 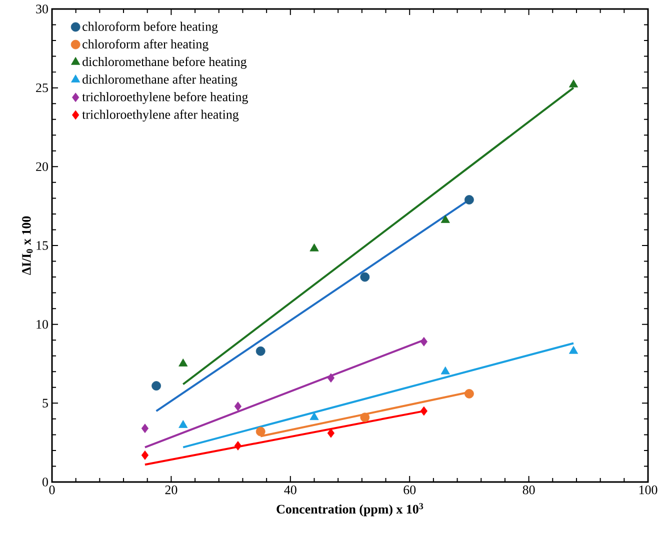 I want to click on y-axis-title: ΔI/I$_{0}$ x 100, so click(x=27, y=245).